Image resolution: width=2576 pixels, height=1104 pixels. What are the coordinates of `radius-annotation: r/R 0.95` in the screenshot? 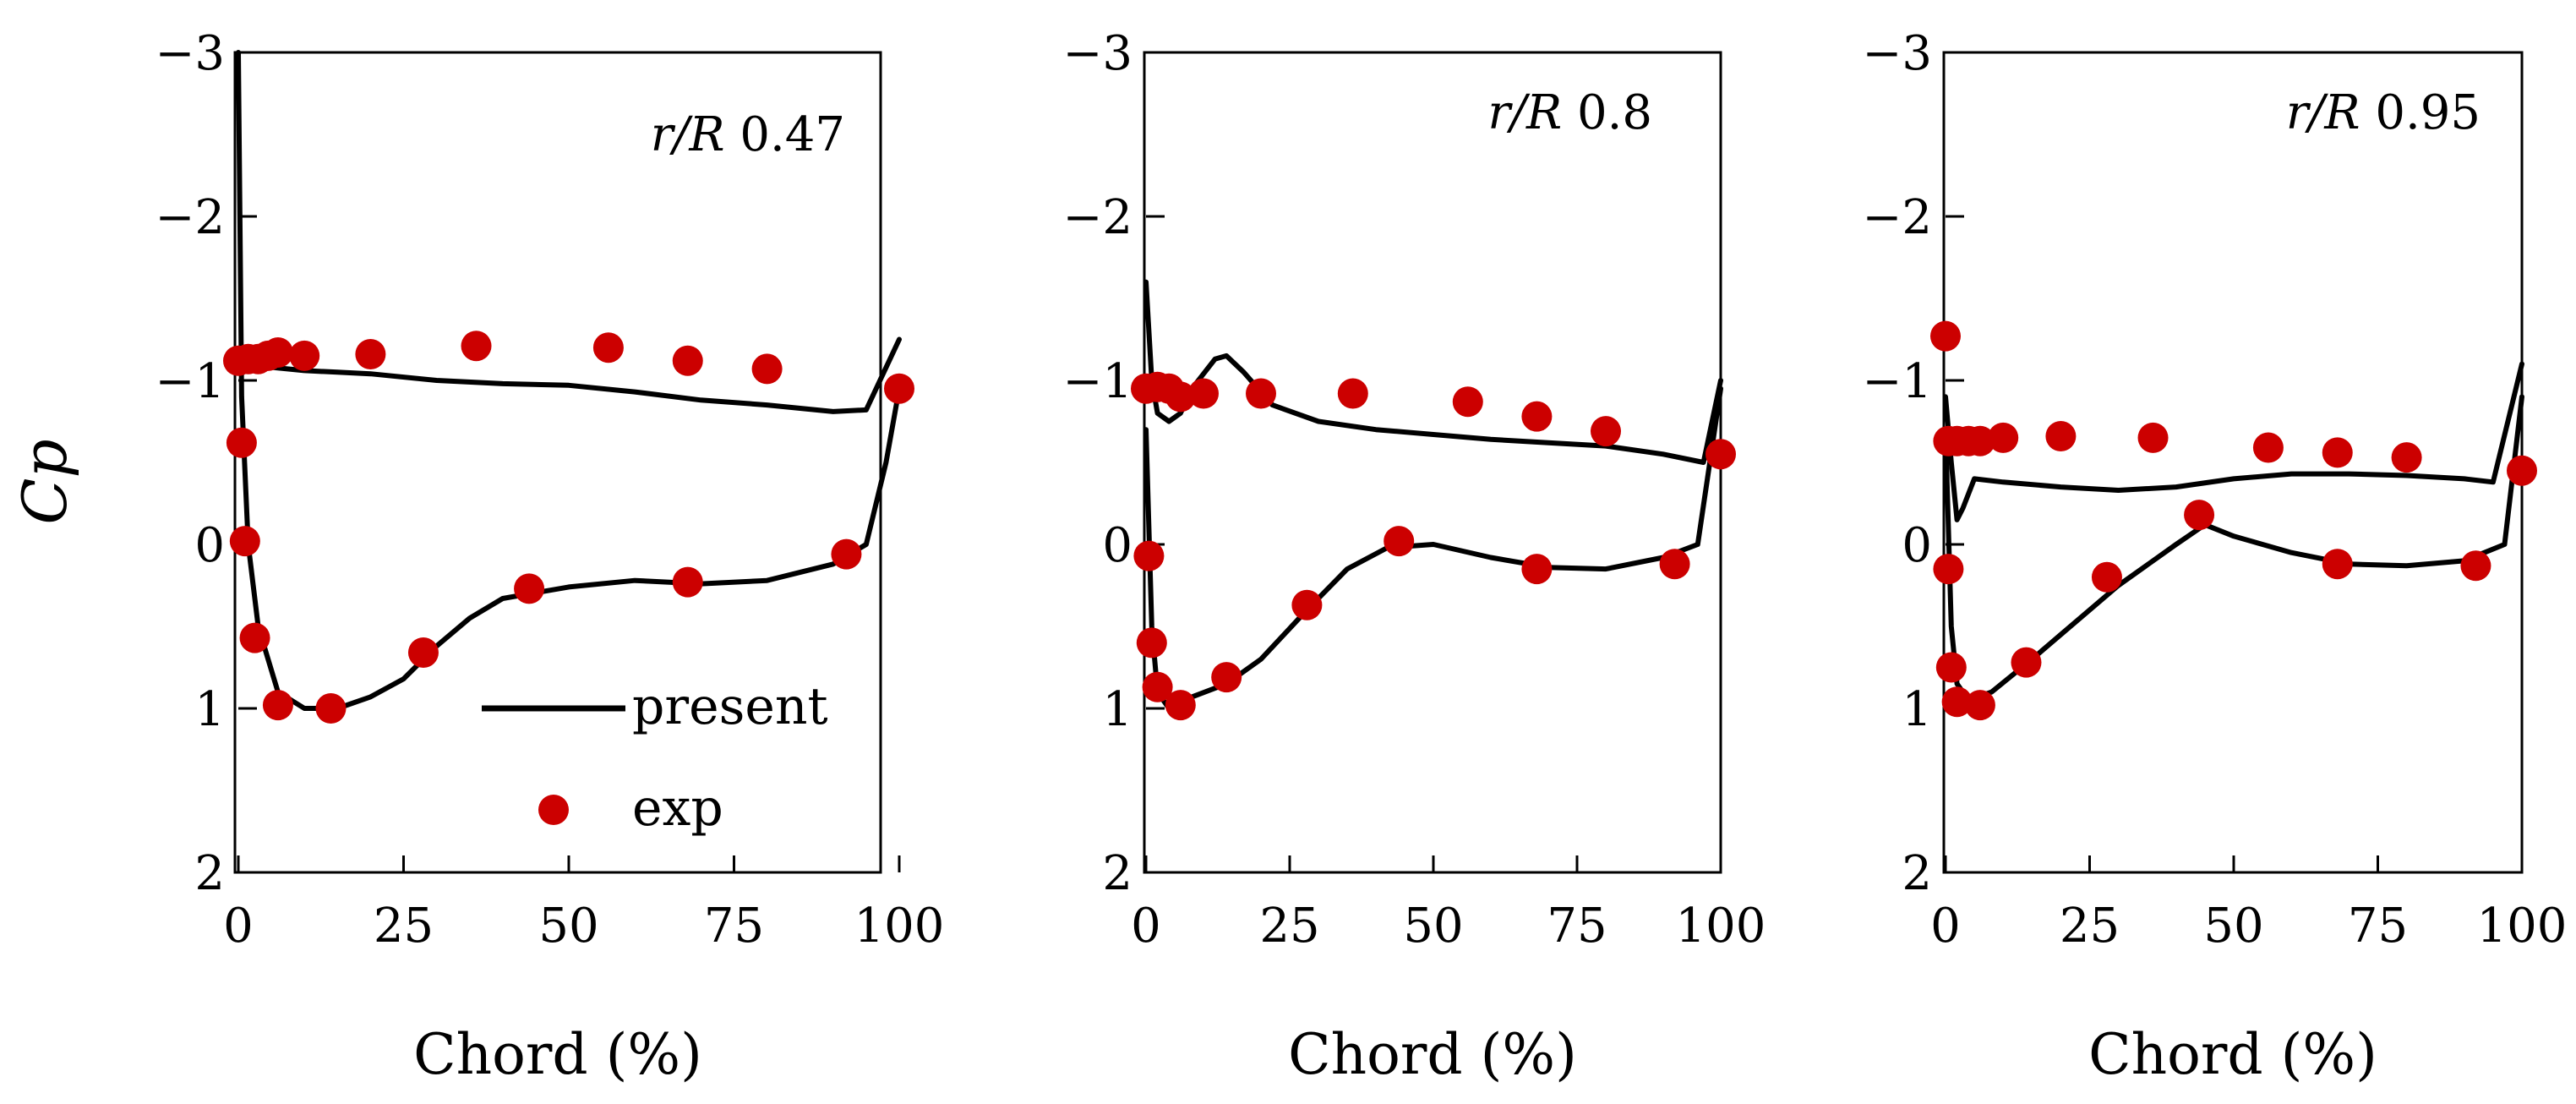 It's located at (2383, 112).